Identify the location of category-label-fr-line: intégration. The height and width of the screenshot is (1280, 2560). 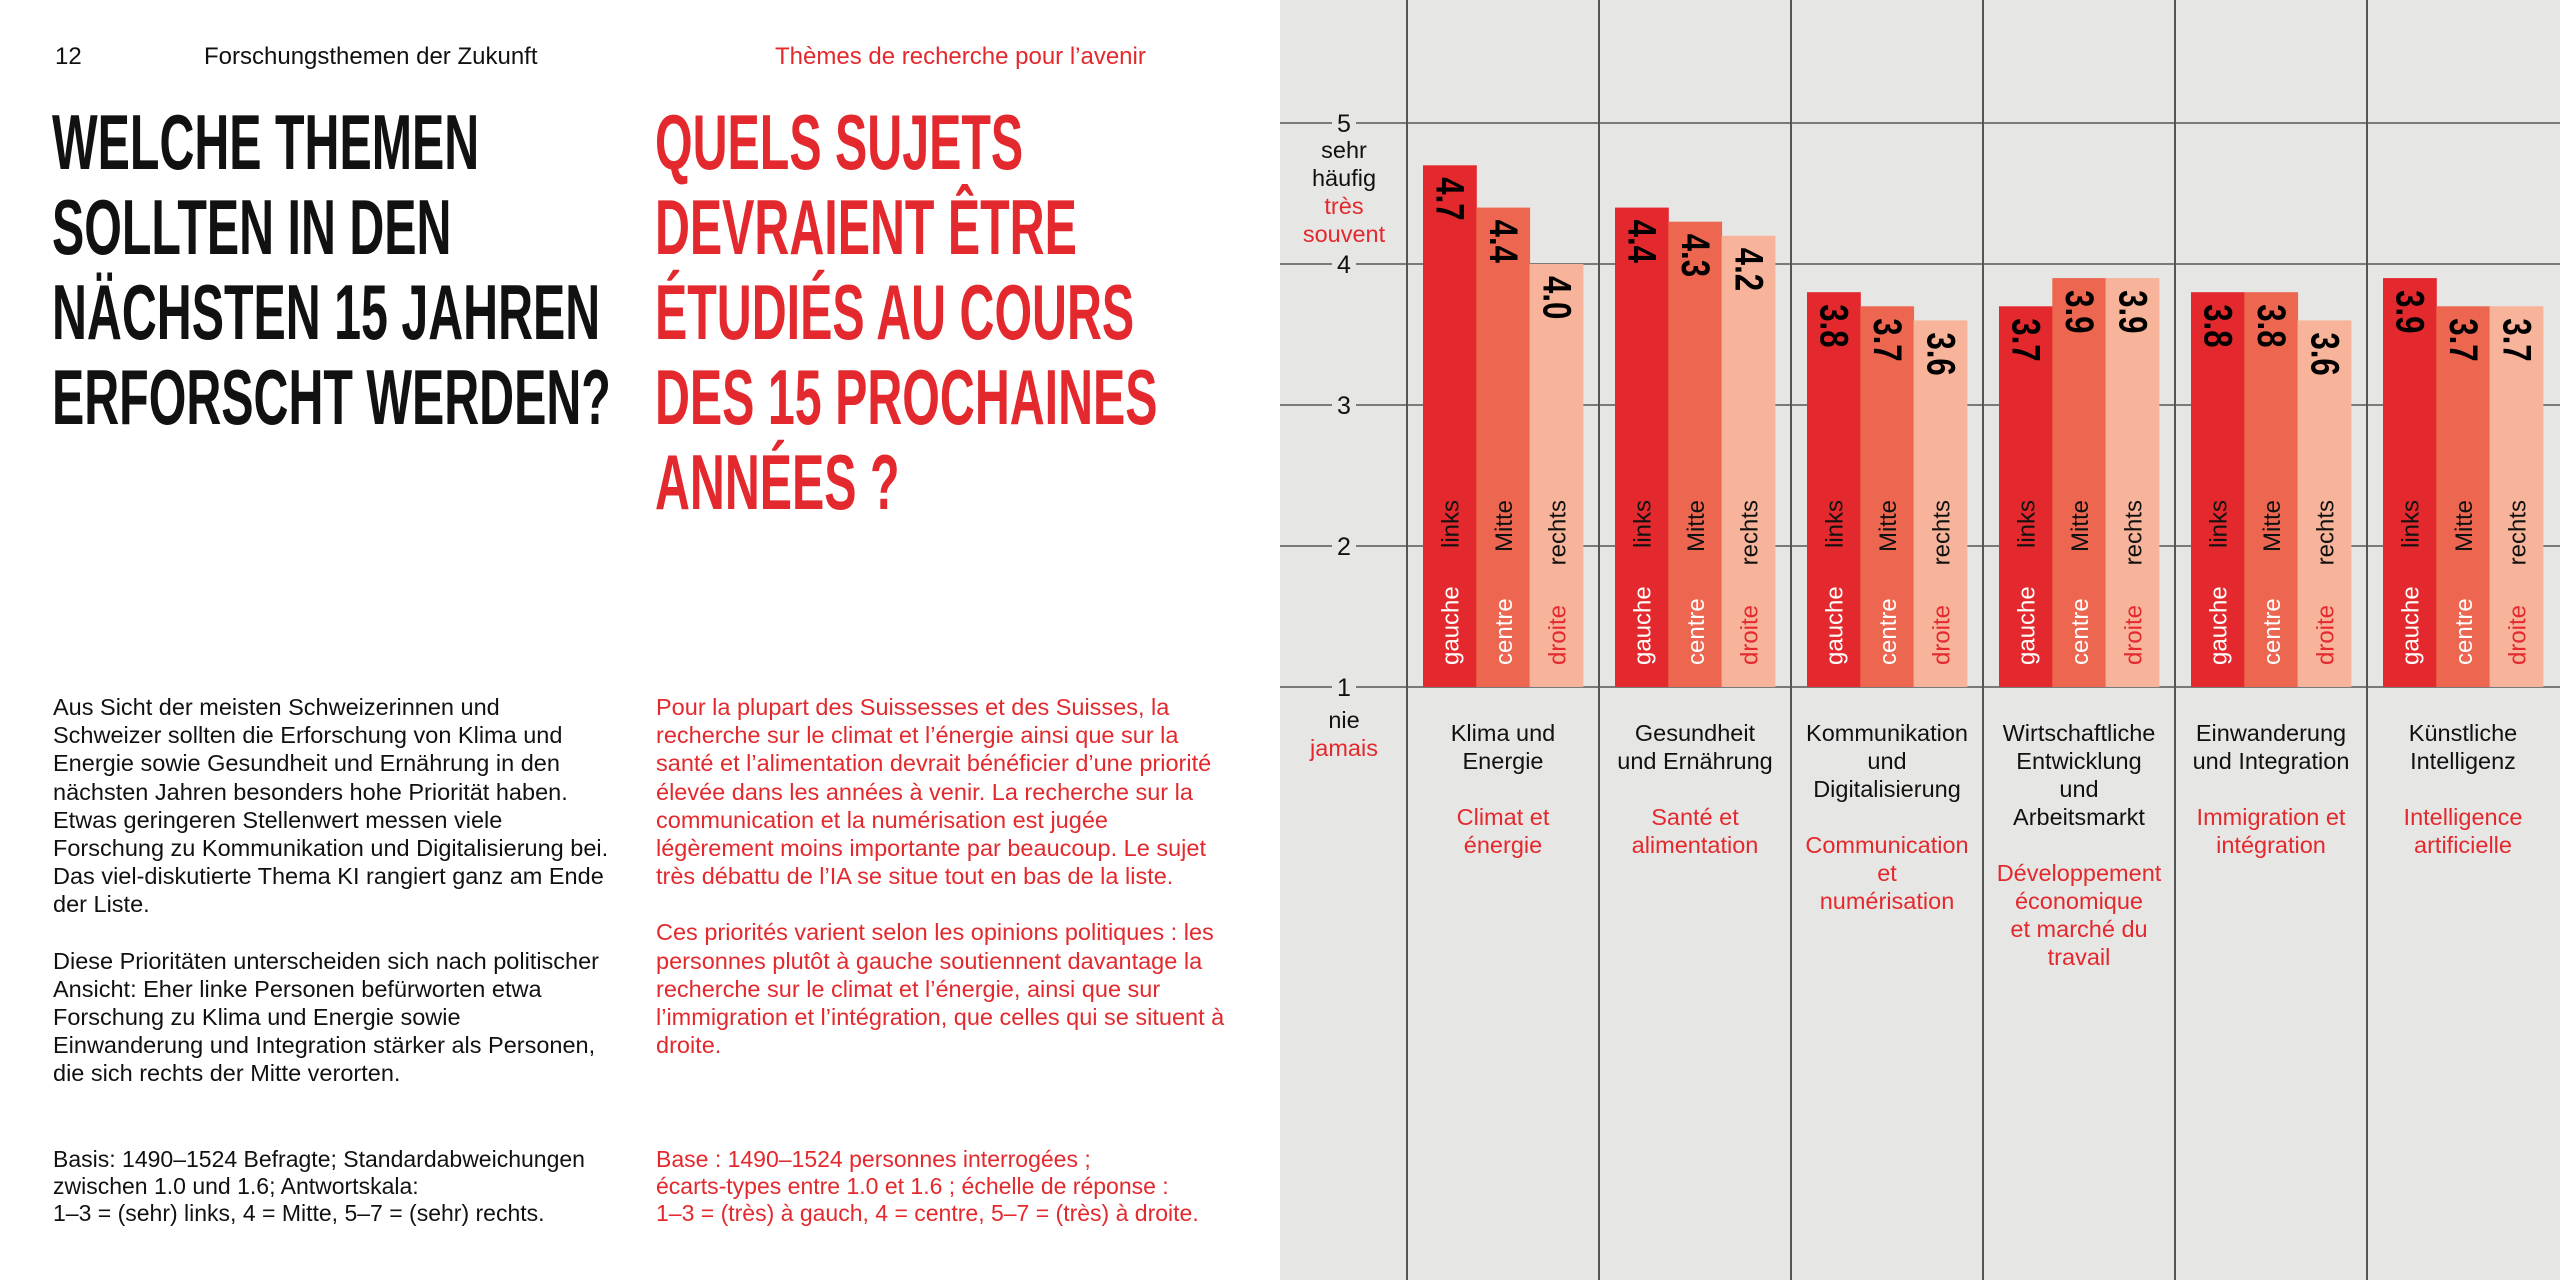
(2271, 845).